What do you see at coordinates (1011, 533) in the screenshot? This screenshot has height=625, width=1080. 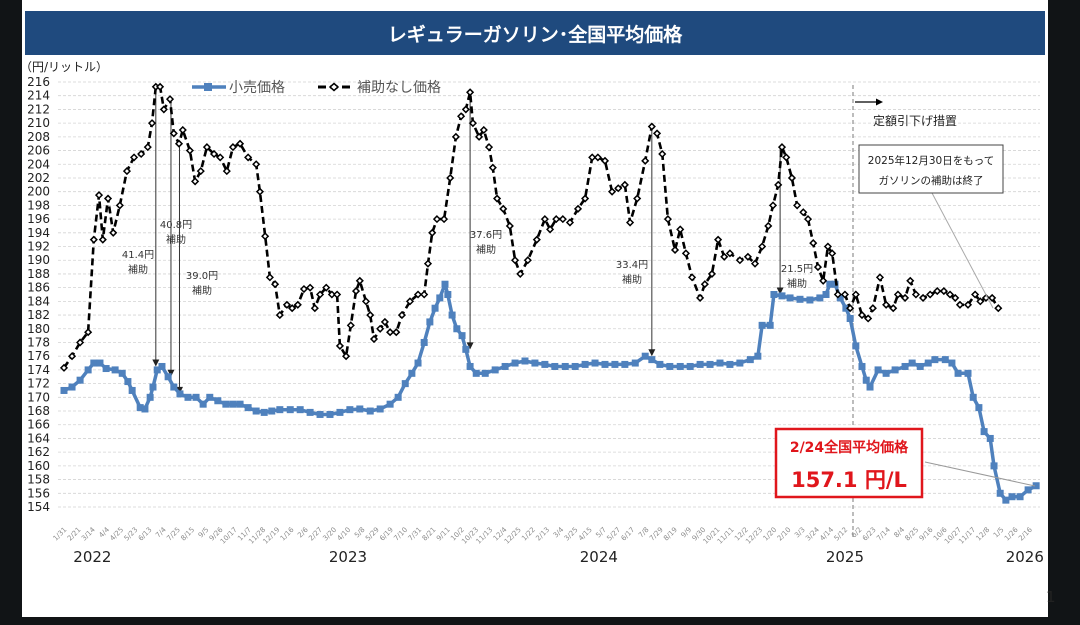 I see `x-tick-label: 1/26` at bounding box center [1011, 533].